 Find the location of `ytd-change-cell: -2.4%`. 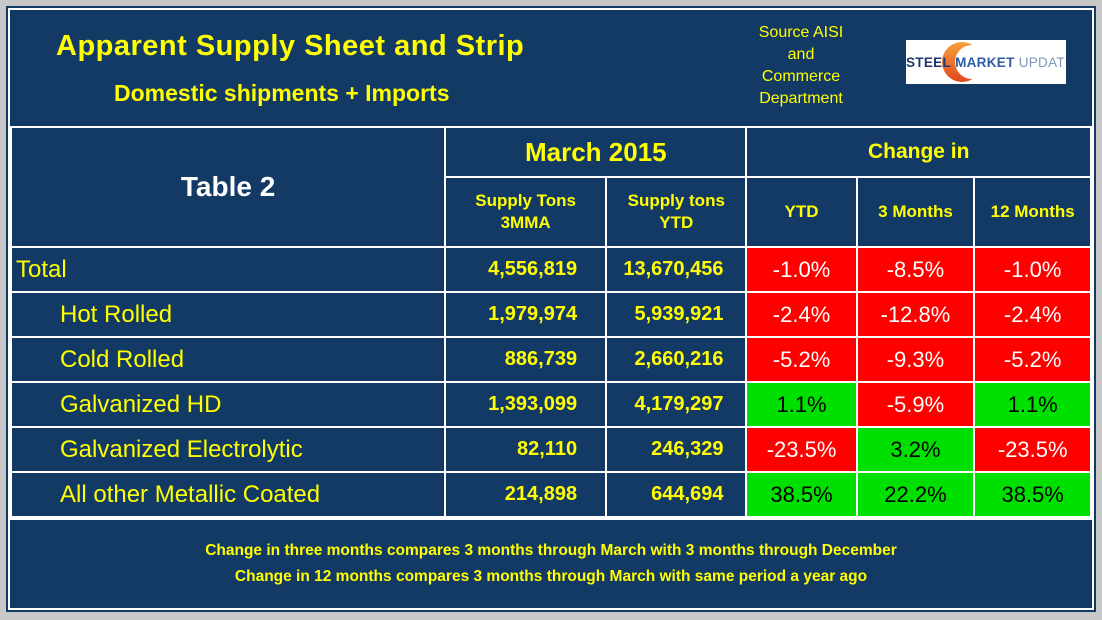

ytd-change-cell: -2.4% is located at coordinates (801, 314).